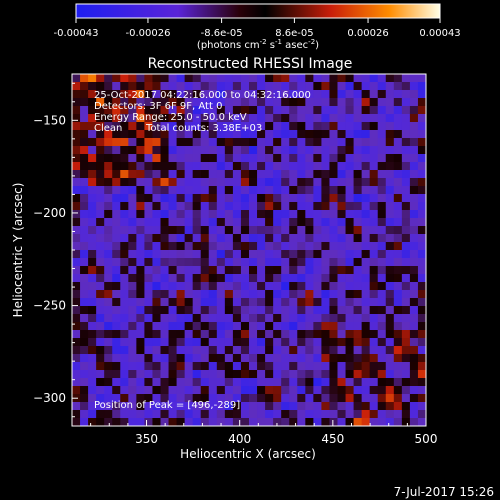 This screenshot has width=500, height=500. What do you see at coordinates (222, 33) in the screenshot?
I see `colorbar-tick-label: -8.6e-05` at bounding box center [222, 33].